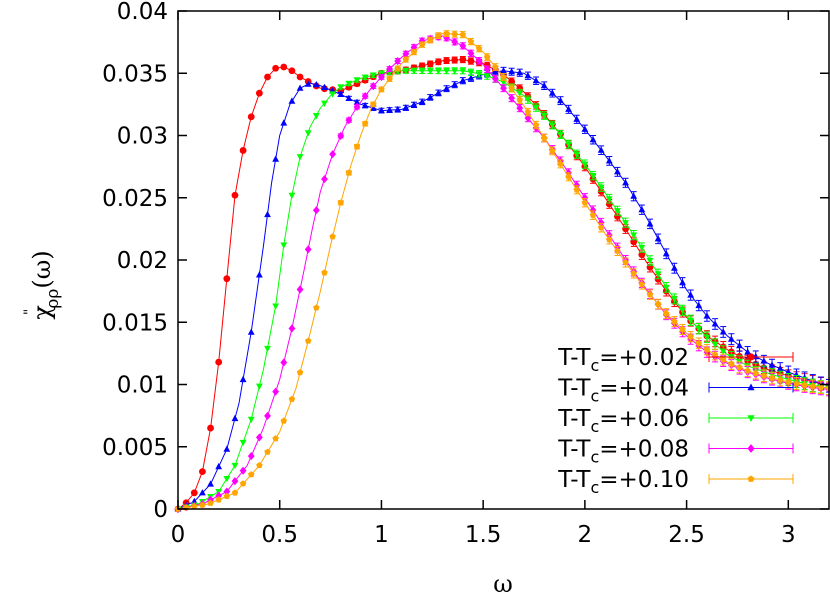  Describe the element at coordinates (623, 482) in the screenshot. I see `legend-label: T-Tc=+0.10` at that location.